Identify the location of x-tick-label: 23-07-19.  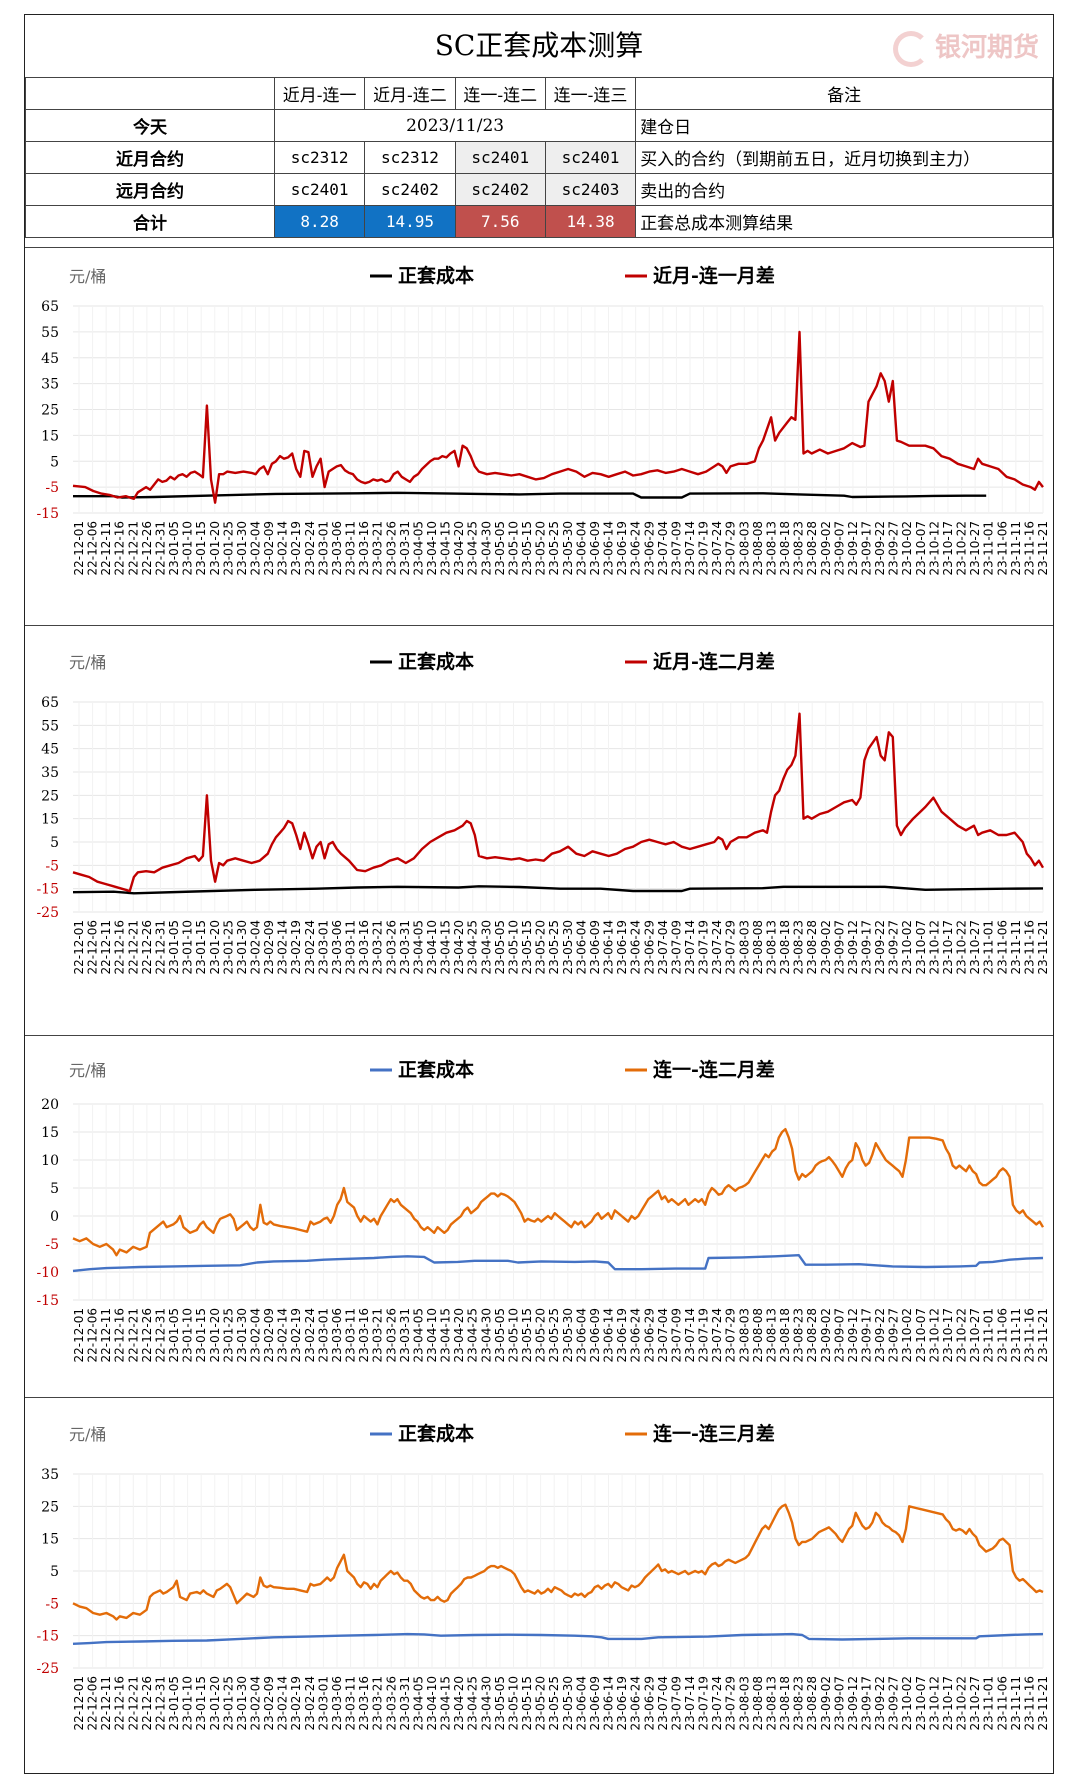
(704, 1703).